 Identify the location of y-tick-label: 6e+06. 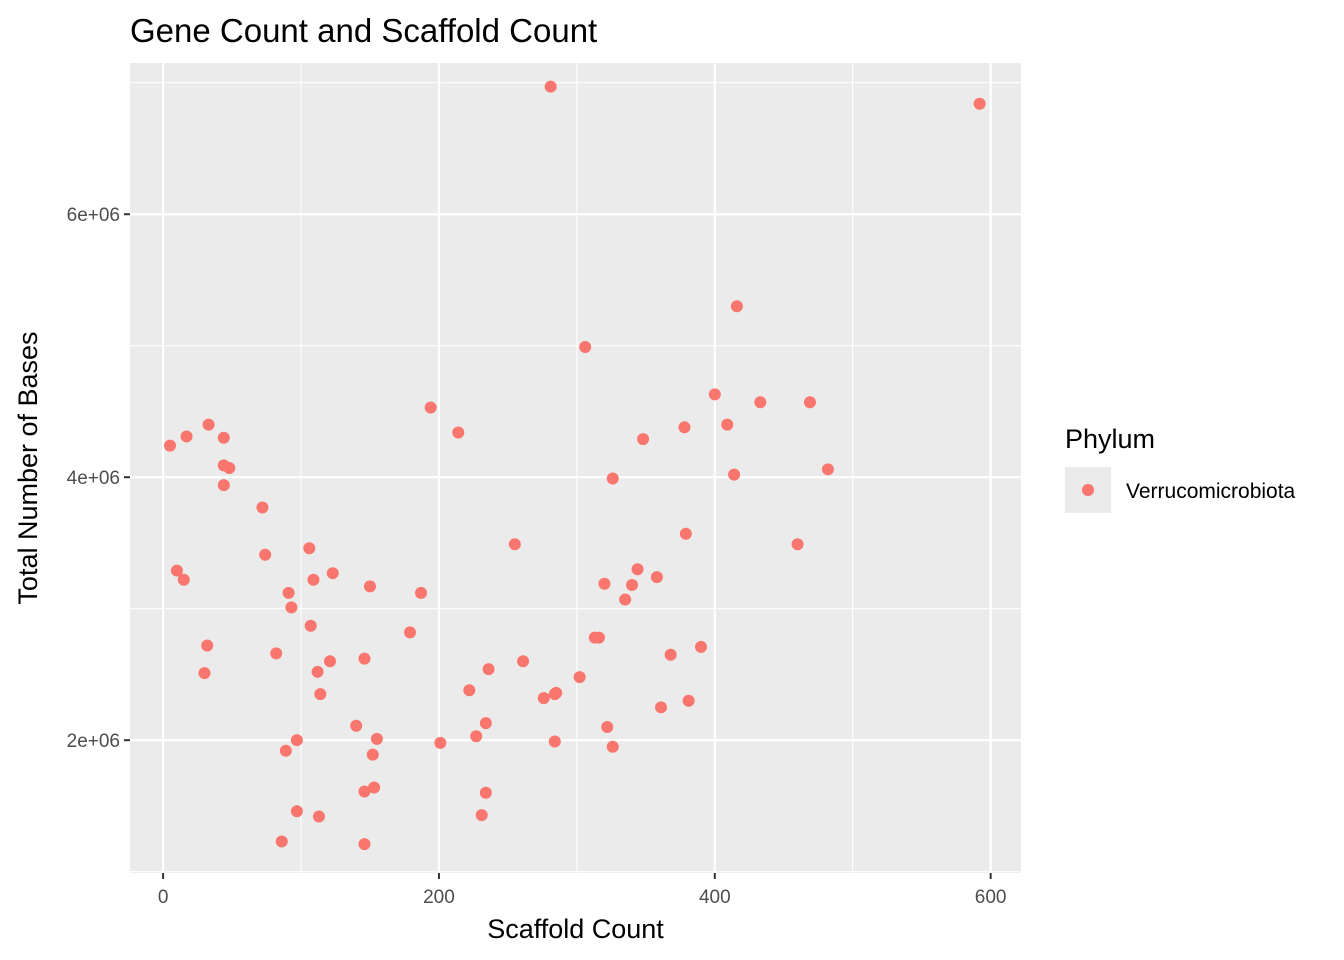
(93, 215).